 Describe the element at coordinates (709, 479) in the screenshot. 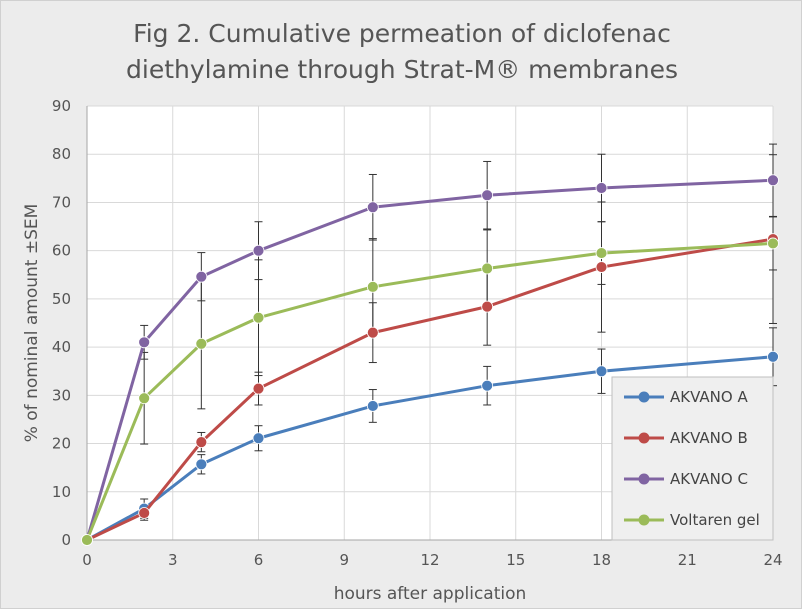

I see `legend-label: AKVANO C` at that location.